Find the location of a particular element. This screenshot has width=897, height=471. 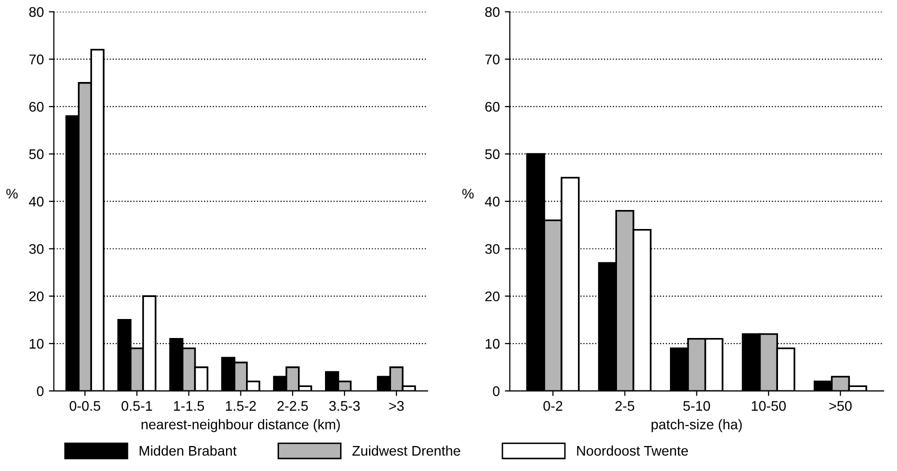

x-tick-label: >3 is located at coordinates (396, 406).